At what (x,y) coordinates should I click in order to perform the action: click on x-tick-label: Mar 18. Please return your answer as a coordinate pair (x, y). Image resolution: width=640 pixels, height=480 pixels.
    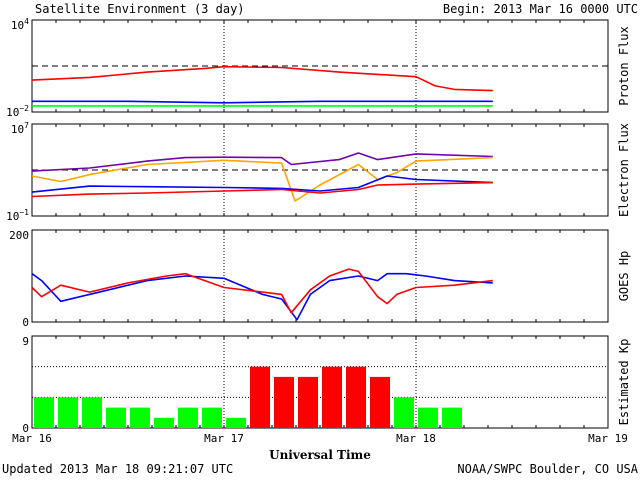
    Looking at the image, I should click on (416, 438).